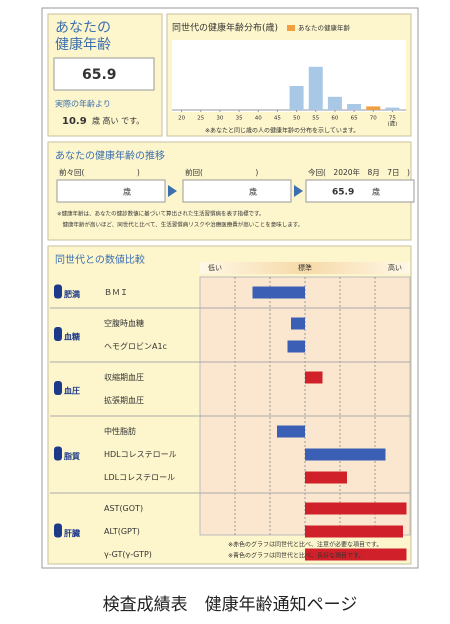 The image size is (450, 624). I want to click on x-tick-label: 65, so click(354, 119).